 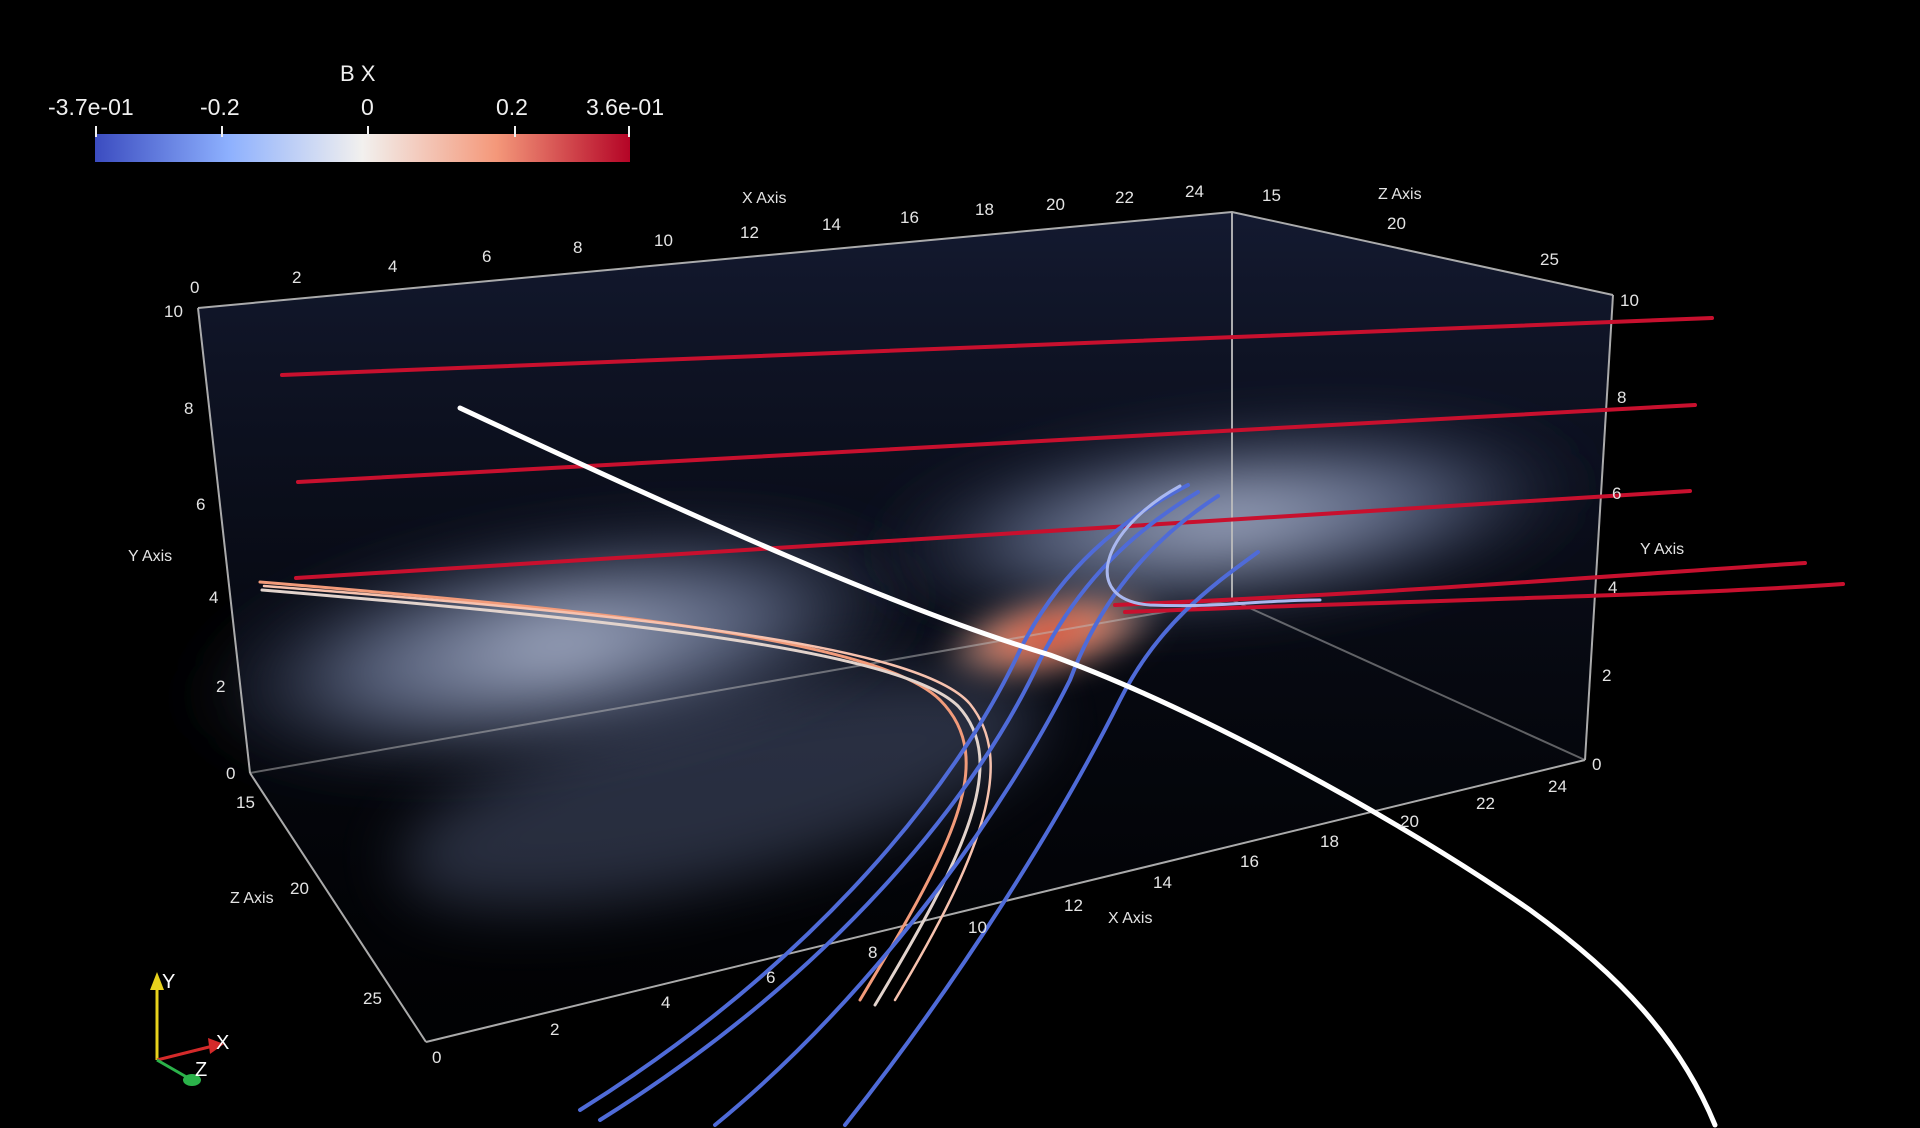 I want to click on z-axis-back: Z Axis 15 20 25, so click(x=1410, y=227).